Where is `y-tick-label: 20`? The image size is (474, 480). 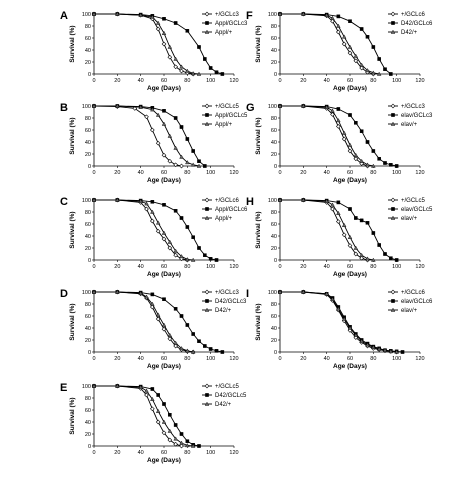
y-tick-label: 20 is located at coordinates (274, 63).